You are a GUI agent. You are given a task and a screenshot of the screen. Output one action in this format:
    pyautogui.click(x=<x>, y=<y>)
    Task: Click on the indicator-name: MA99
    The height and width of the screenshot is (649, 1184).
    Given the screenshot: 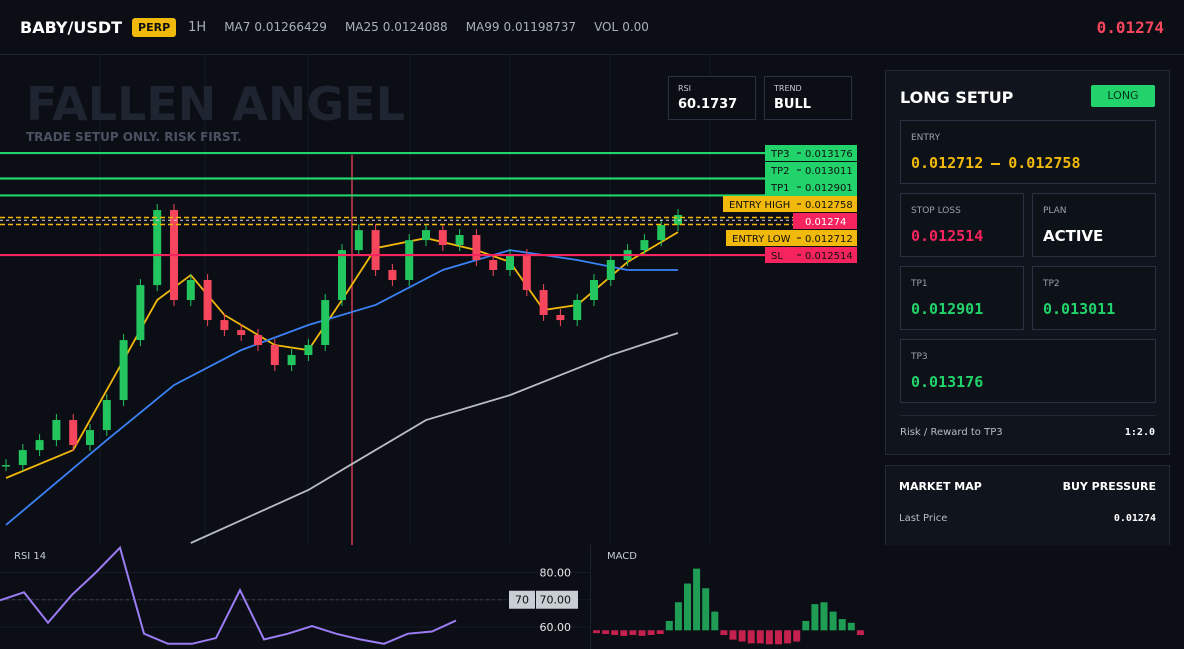 What is the action you would take?
    pyautogui.click(x=482, y=27)
    